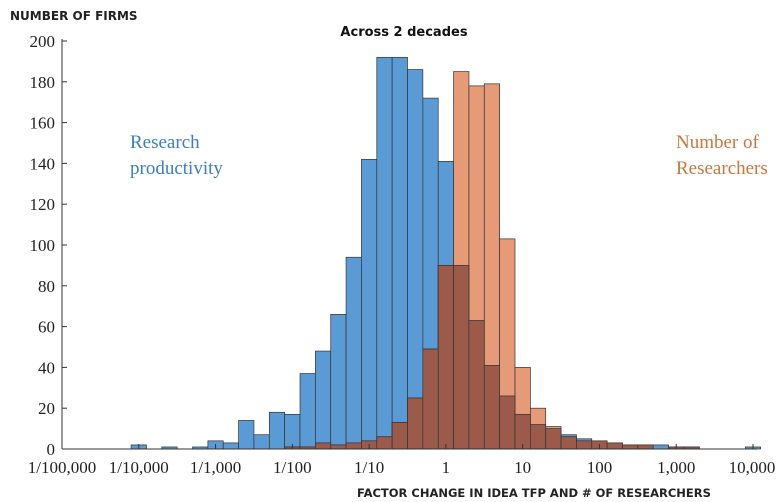 This screenshot has height=502, width=783. What do you see at coordinates (353, 446) in the screenshot?
I see `bar-overlap--12` at bounding box center [353, 446].